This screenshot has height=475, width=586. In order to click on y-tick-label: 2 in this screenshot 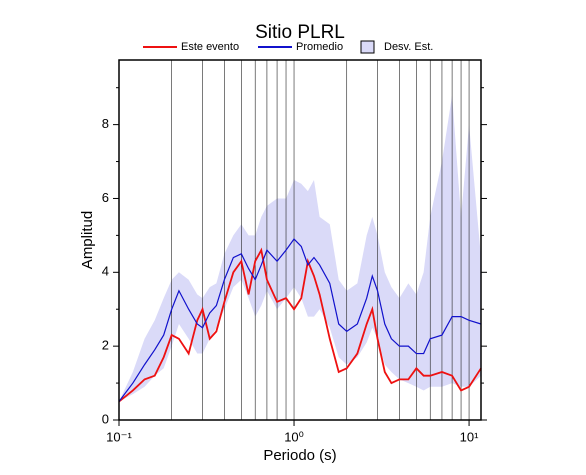, I will do `click(105, 345)`.